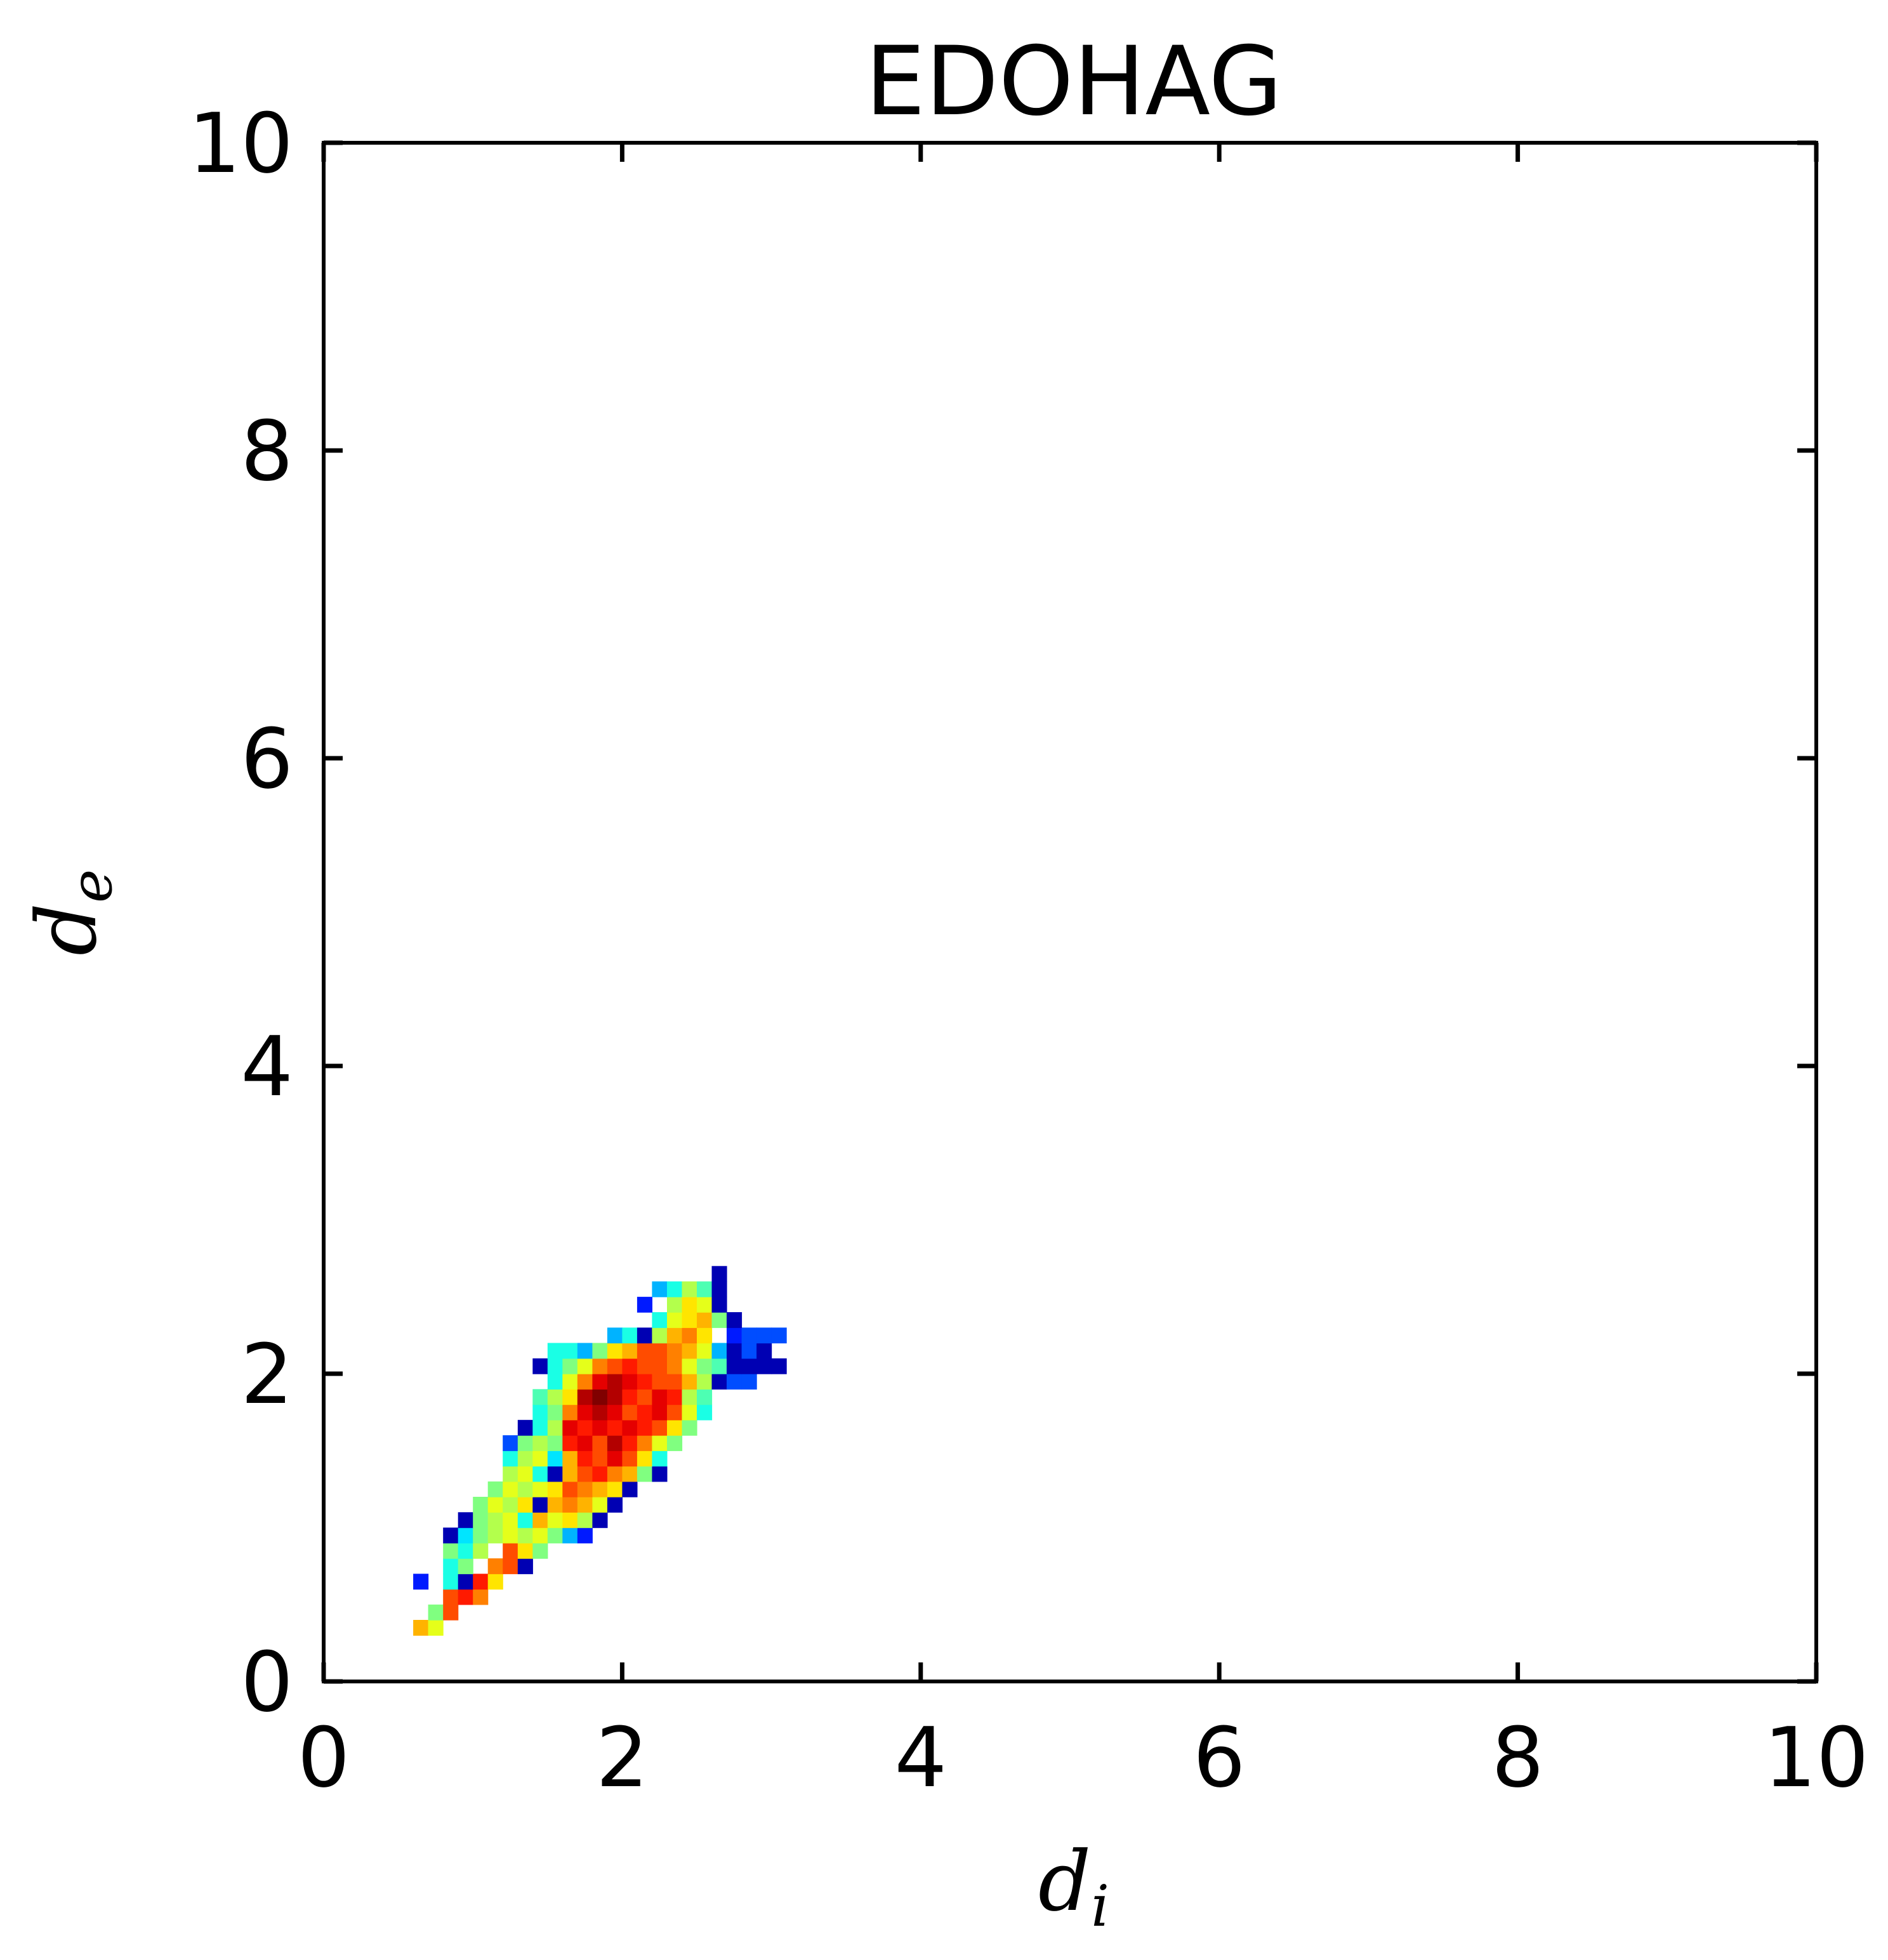 This screenshot has width=1888, height=1960. Describe the element at coordinates (240, 143) in the screenshot. I see `y-tick-label: 10` at that location.